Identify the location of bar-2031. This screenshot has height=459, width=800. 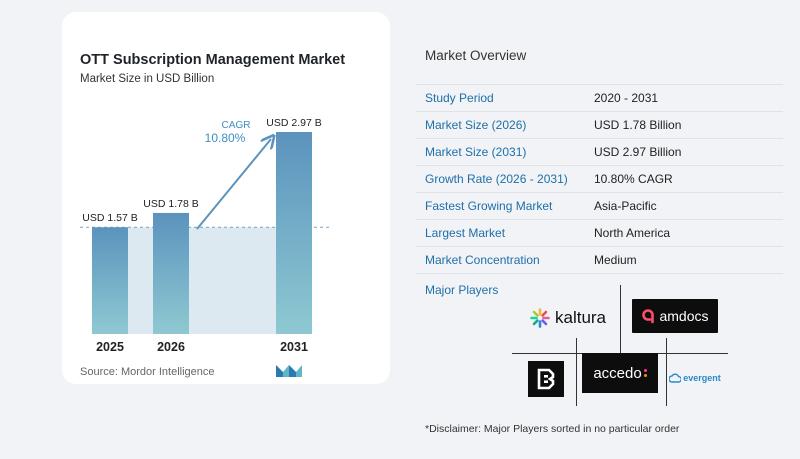
(294, 233).